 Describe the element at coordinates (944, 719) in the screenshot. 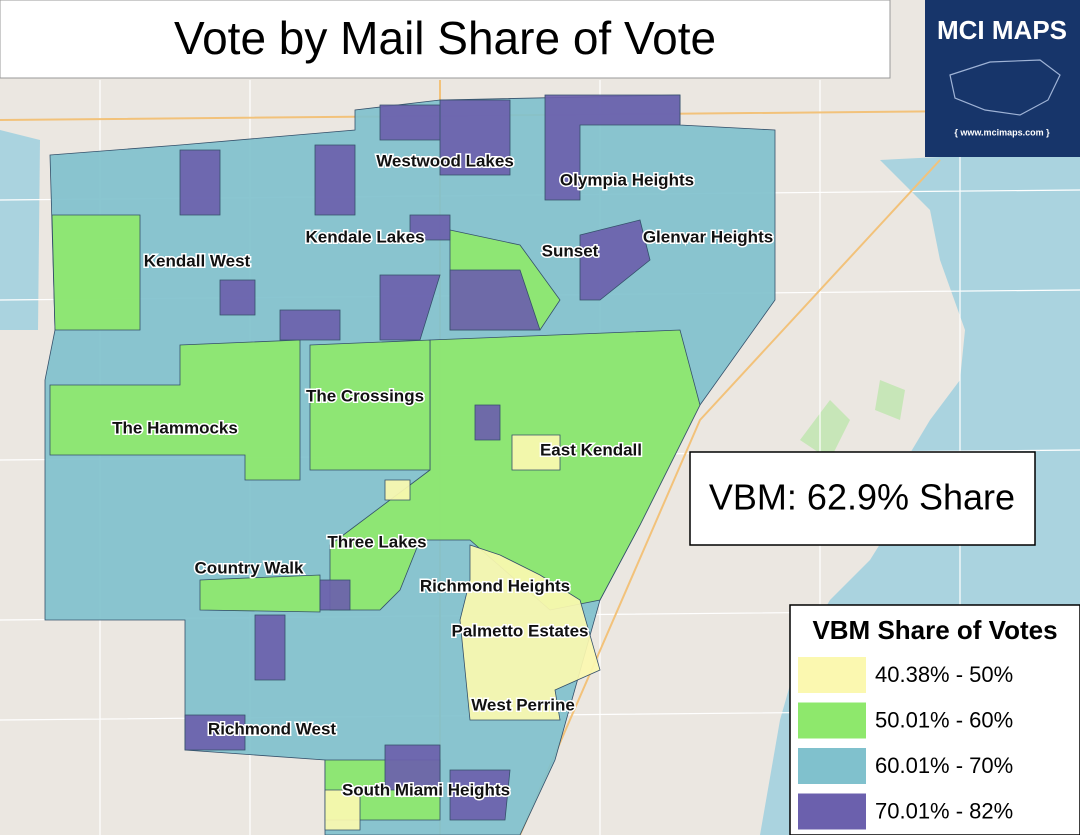

I see `legend-label: 50.01% - 60%` at that location.